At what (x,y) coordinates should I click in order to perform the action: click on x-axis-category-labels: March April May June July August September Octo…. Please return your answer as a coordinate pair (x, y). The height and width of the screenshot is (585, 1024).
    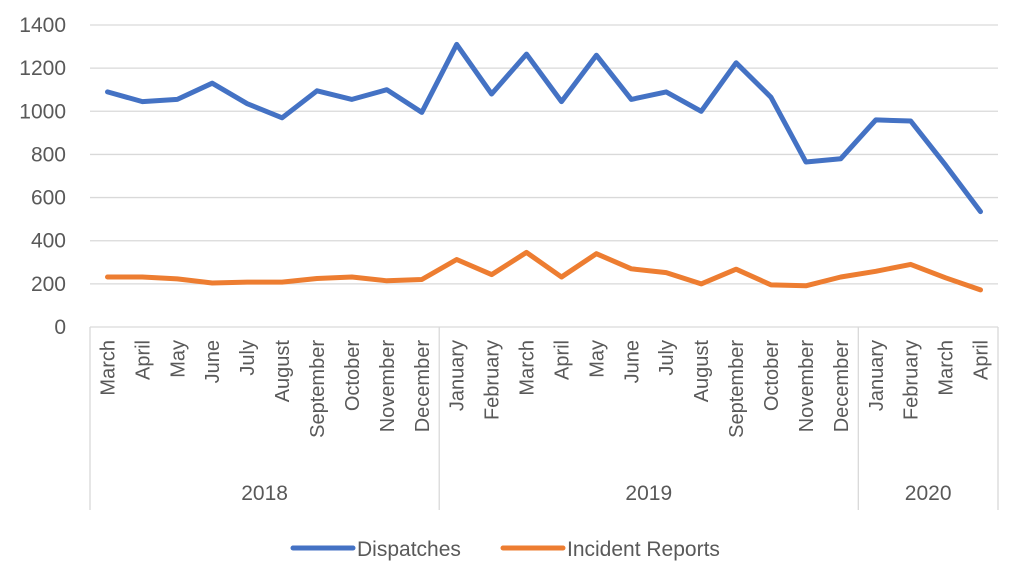
    Looking at the image, I should click on (544, 389).